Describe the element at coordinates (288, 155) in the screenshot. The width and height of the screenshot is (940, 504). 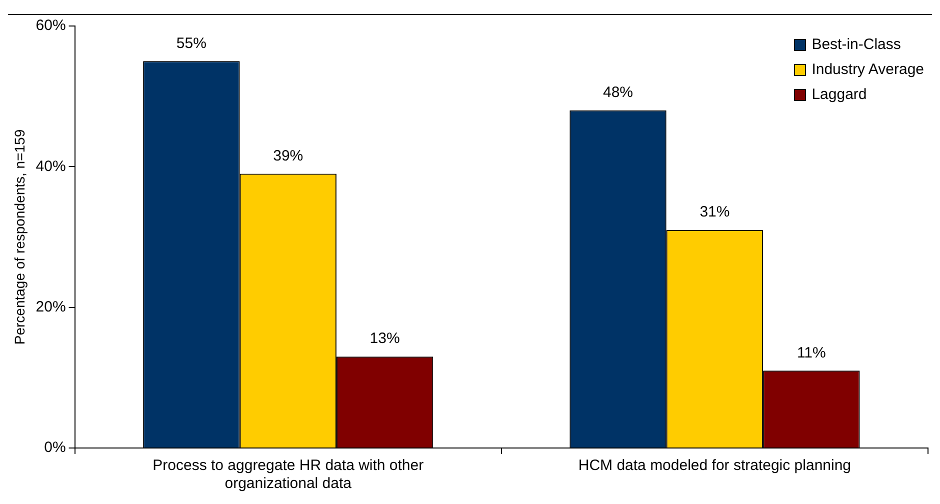
I see `data-label: 39%` at that location.